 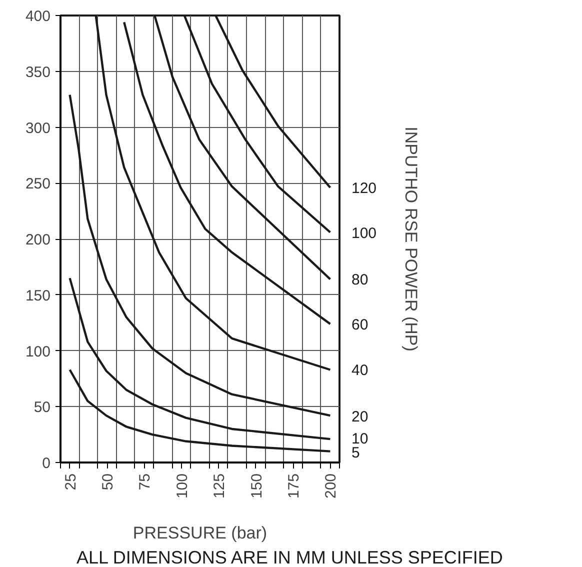 What do you see at coordinates (38, 240) in the screenshot?
I see `y-tick-label: 200` at bounding box center [38, 240].